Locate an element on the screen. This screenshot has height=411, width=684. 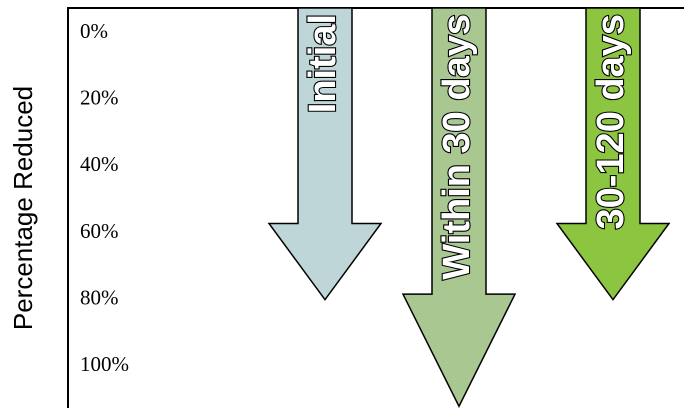
y-tick-label: 20% is located at coordinates (99, 97).